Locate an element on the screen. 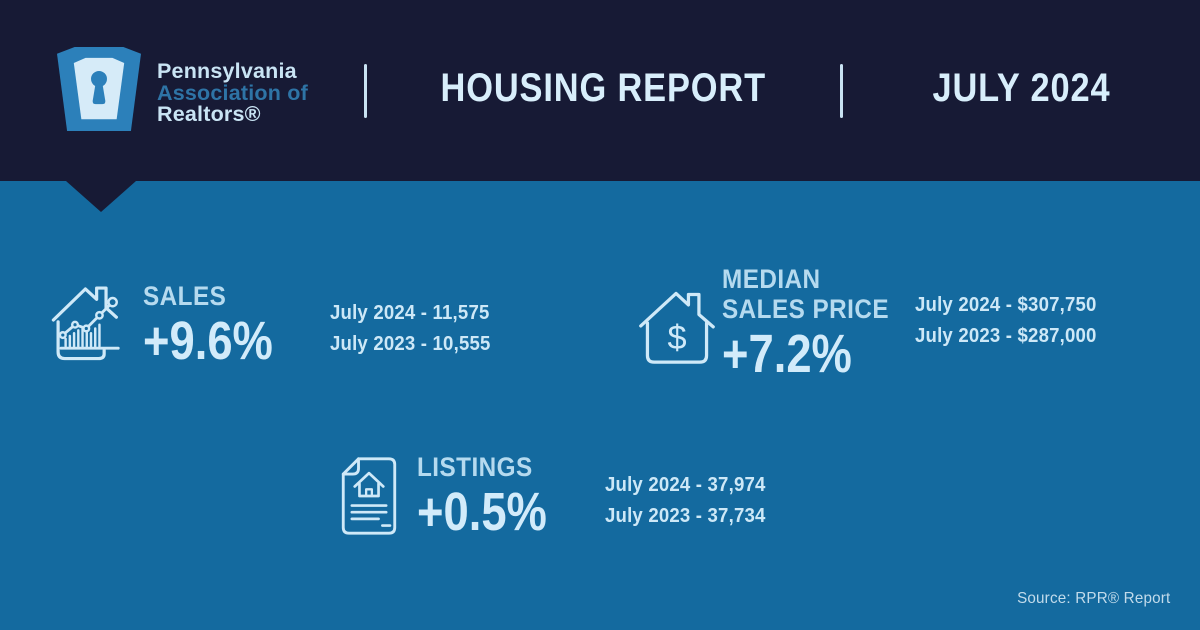 Image resolution: width=1200 pixels, height=630 pixels. source-attribution: Source: RPR® Report is located at coordinates (1093, 598).